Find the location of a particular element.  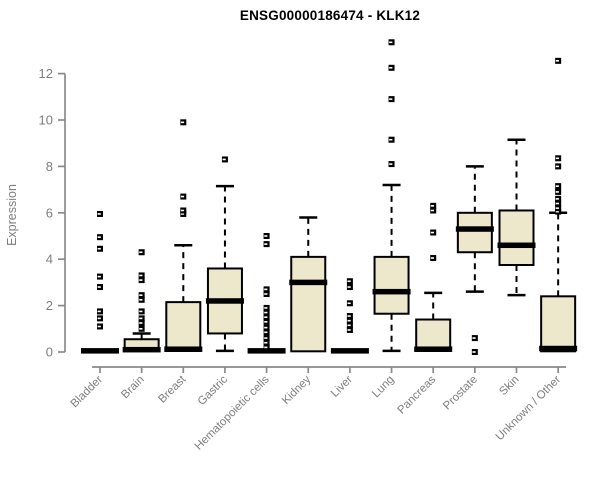

median-brain is located at coordinates (141, 349).